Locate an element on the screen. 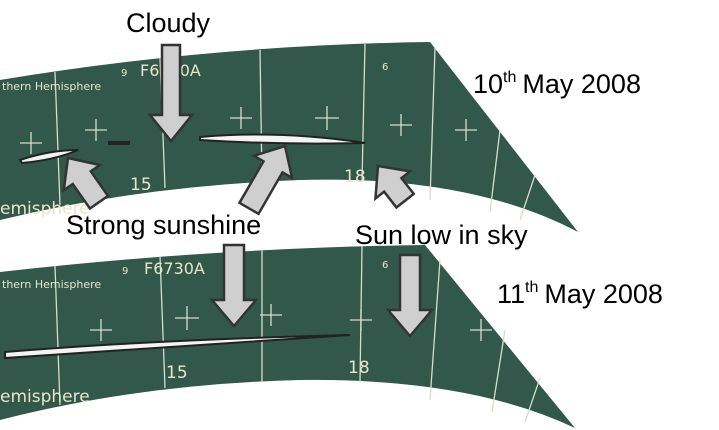 This screenshot has height=430, width=719. date-label: 11th May 2008 is located at coordinates (580, 294).